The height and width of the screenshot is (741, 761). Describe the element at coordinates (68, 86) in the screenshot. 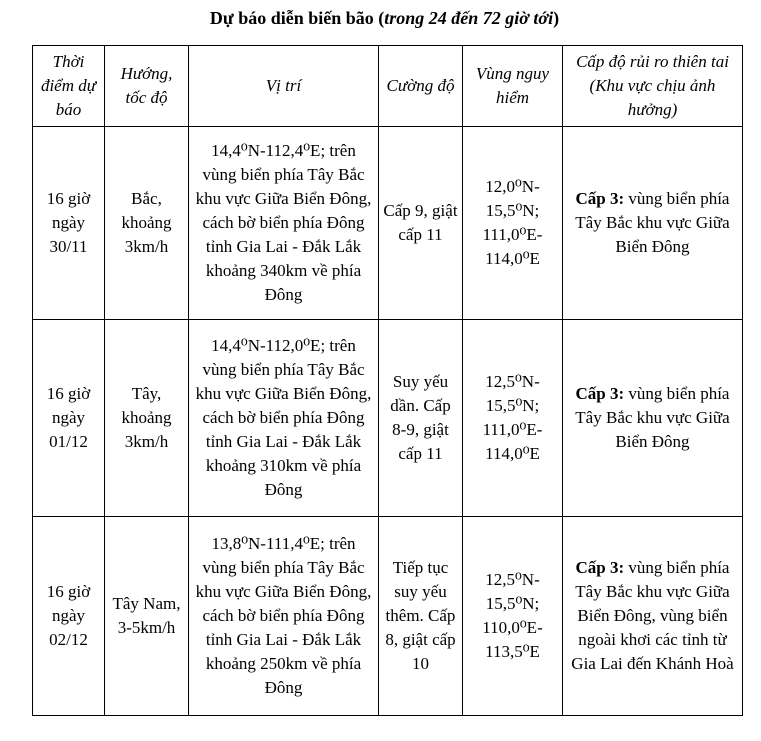

I see `header-time: Thời điểm dự báo` at that location.